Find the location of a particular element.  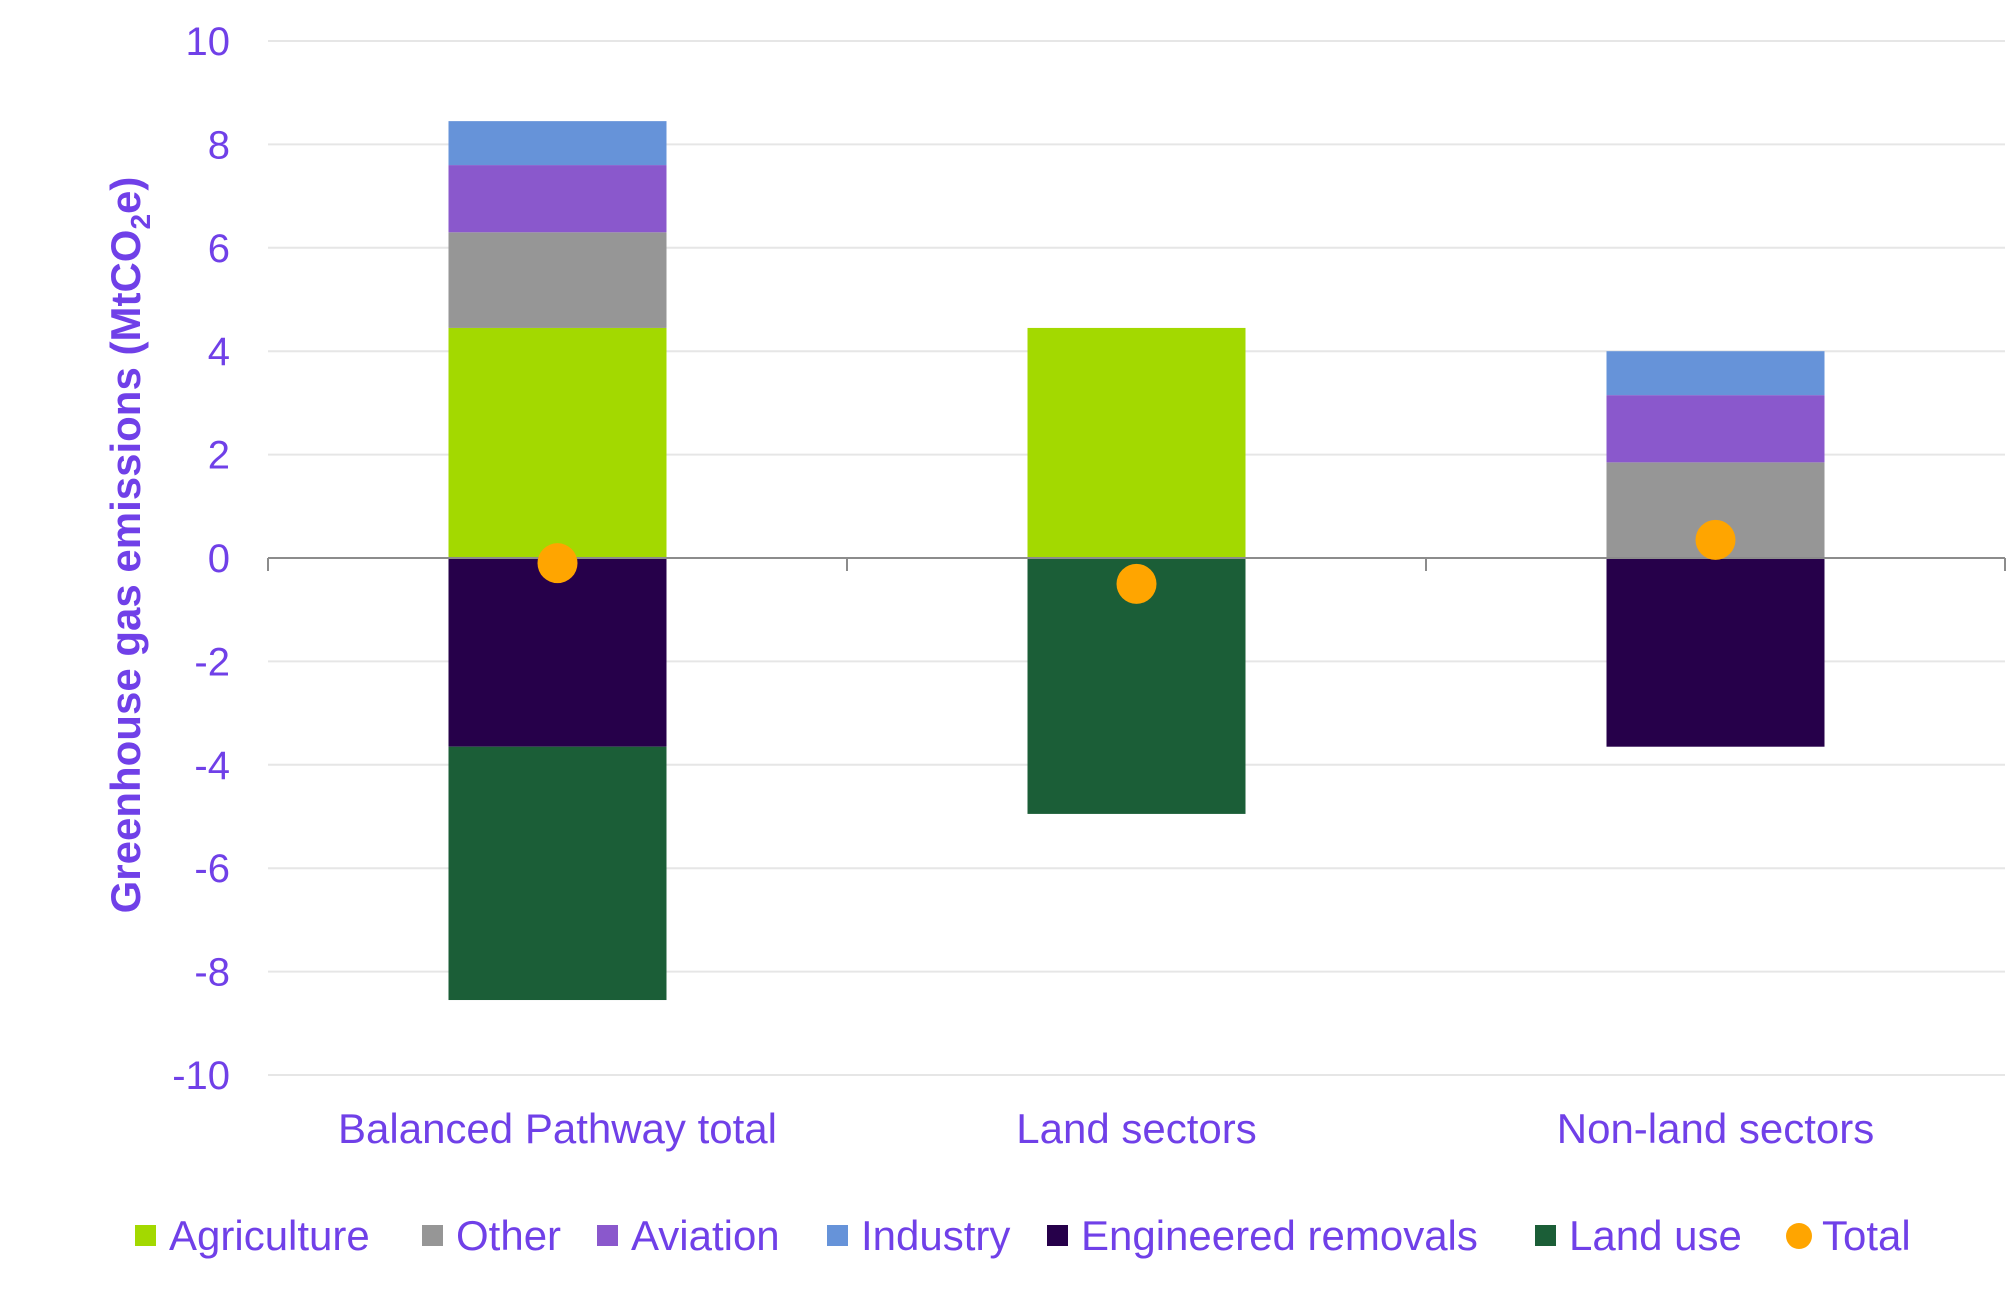

legend-label: Other is located at coordinates (508, 1235).